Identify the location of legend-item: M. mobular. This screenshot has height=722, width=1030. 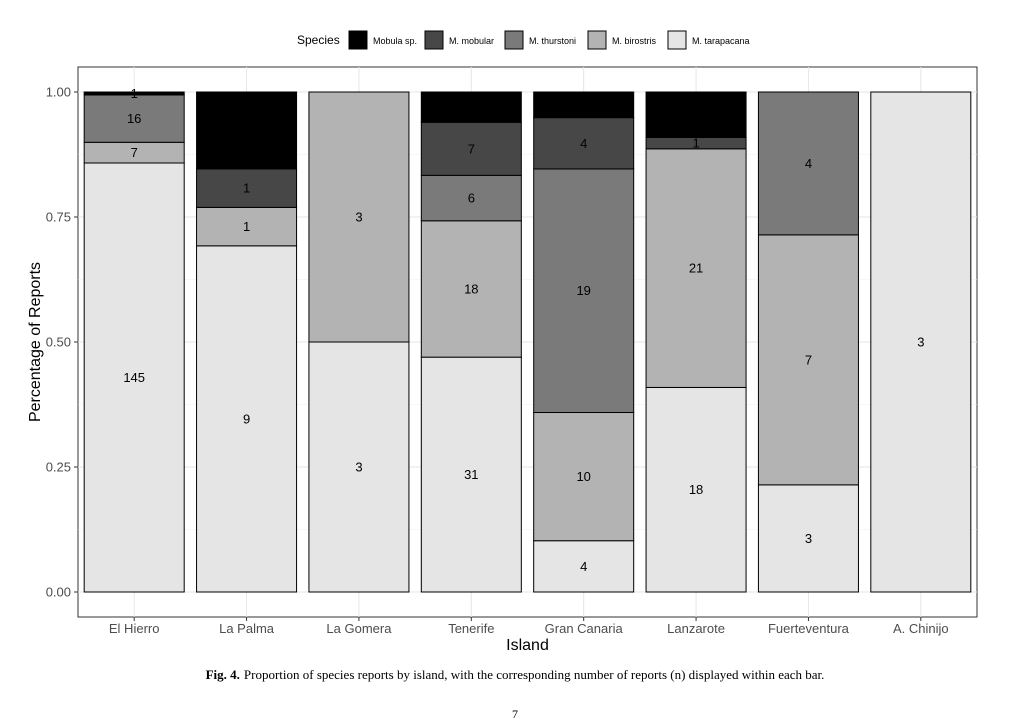
(459, 40).